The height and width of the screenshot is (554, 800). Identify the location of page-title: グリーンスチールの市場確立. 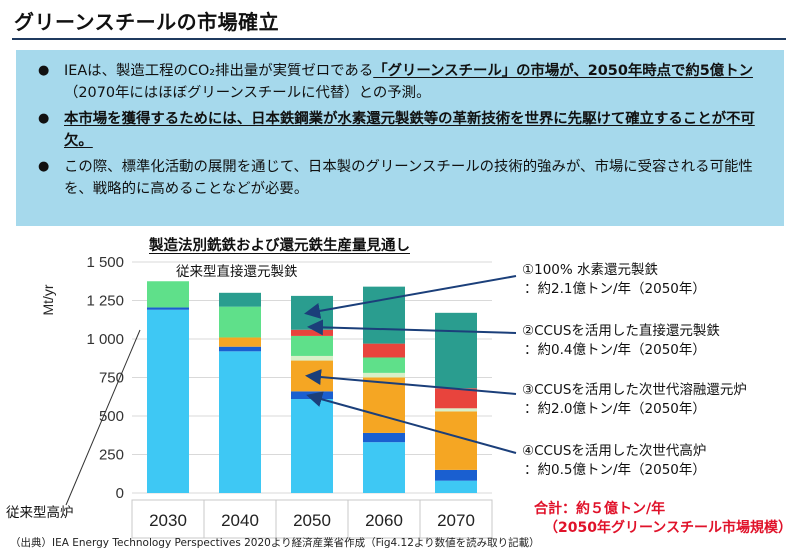
(147, 22).